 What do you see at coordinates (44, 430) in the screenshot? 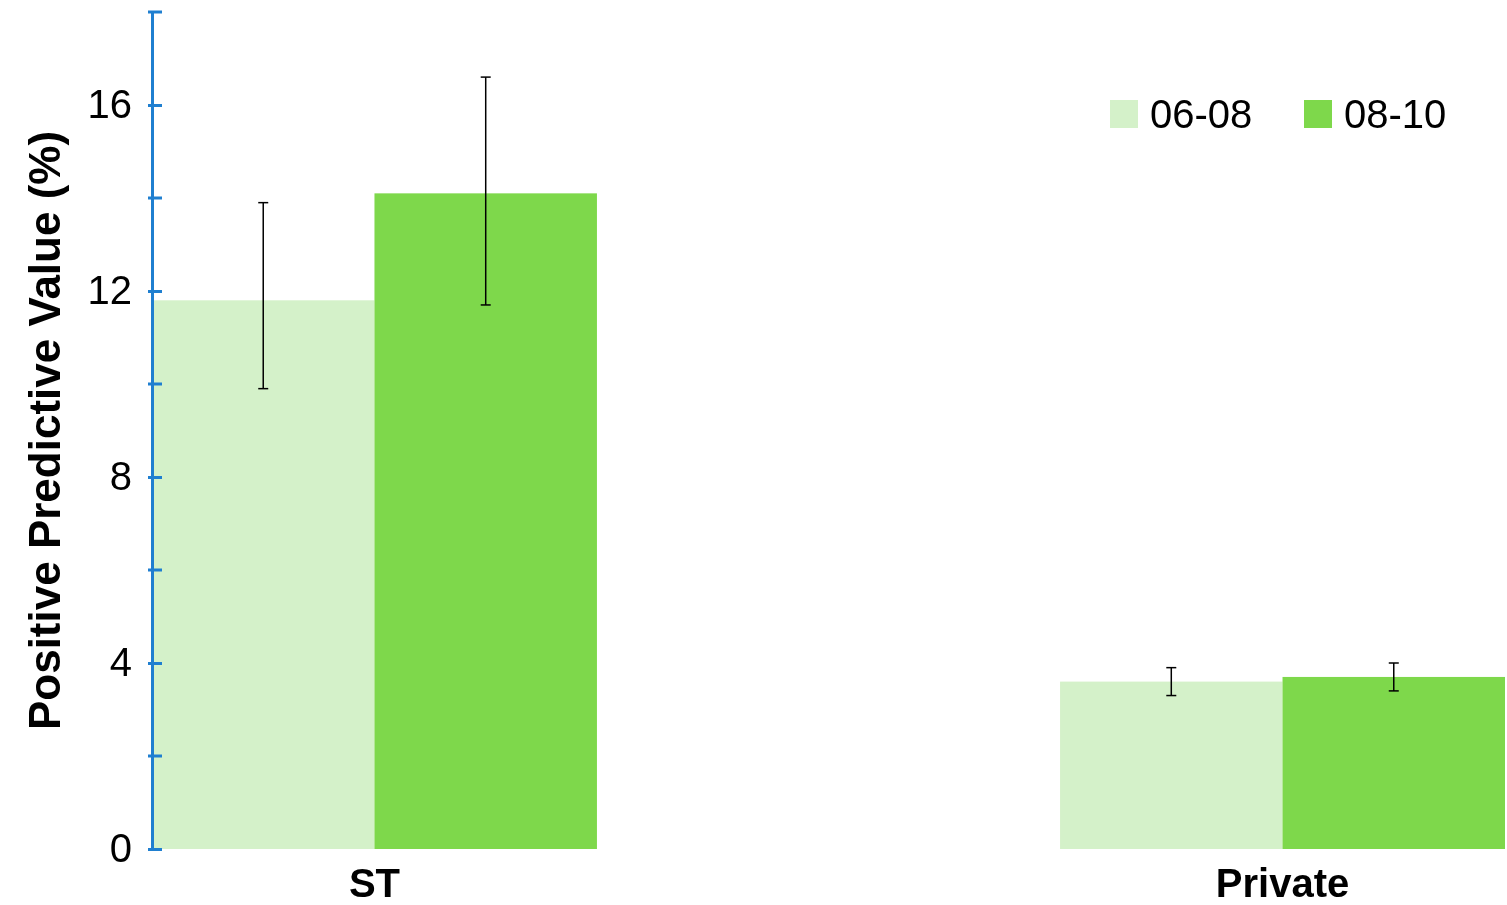
I see `y-axis-title: Positive Predictive Value (%)` at bounding box center [44, 430].